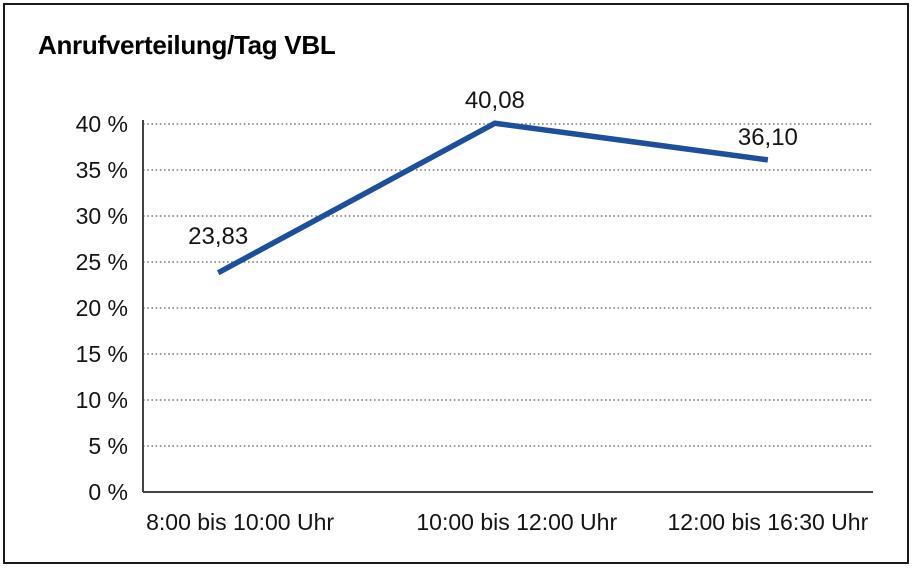 This screenshot has width=915, height=576. What do you see at coordinates (101, 262) in the screenshot?
I see `y-tick-label: 25 %` at bounding box center [101, 262].